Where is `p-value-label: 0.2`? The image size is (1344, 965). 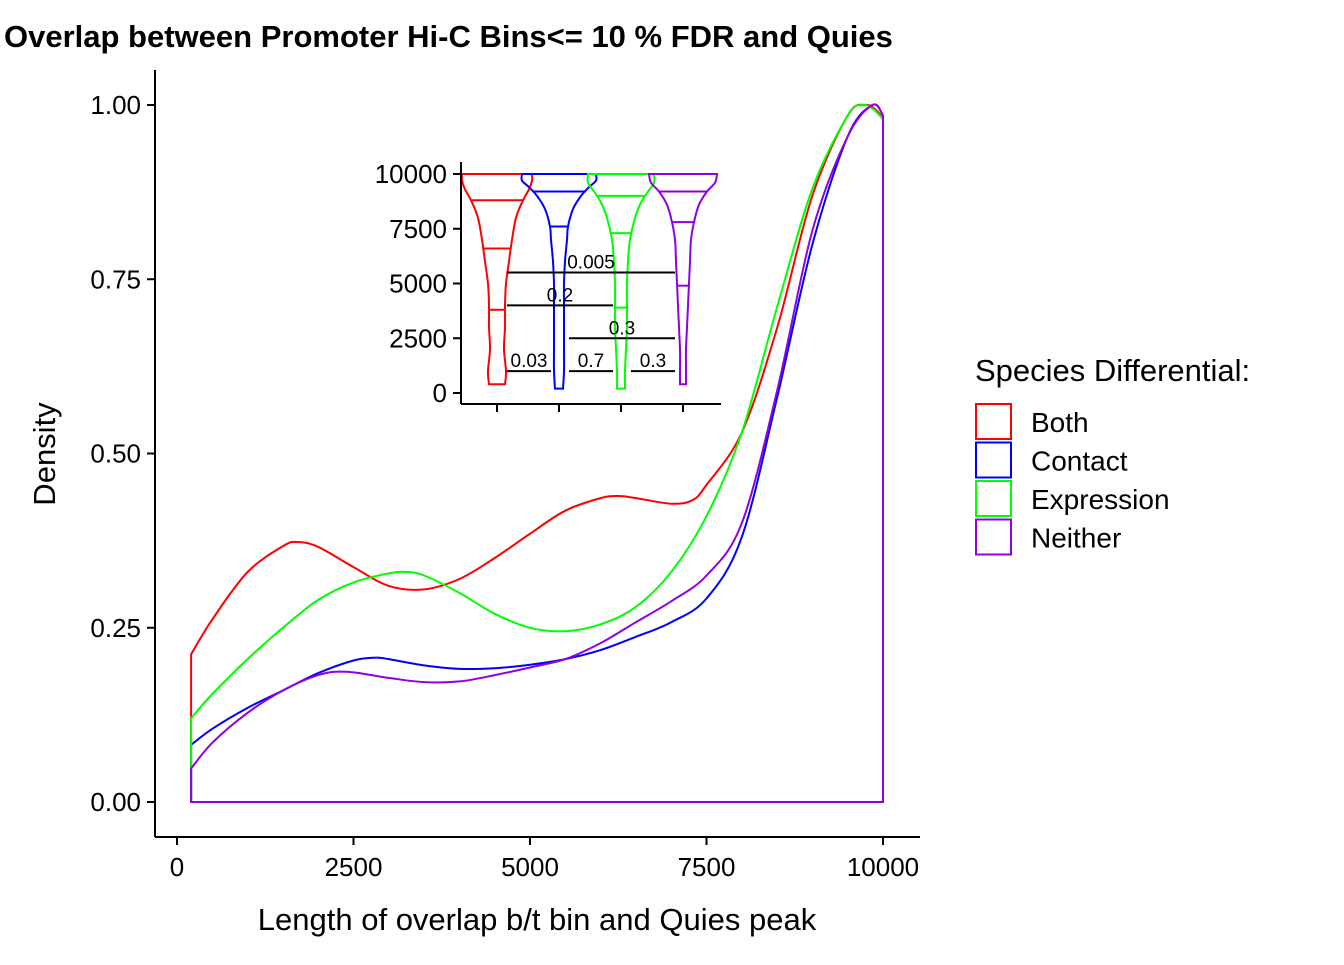
p-value-label: 0.2 is located at coordinates (560, 295).